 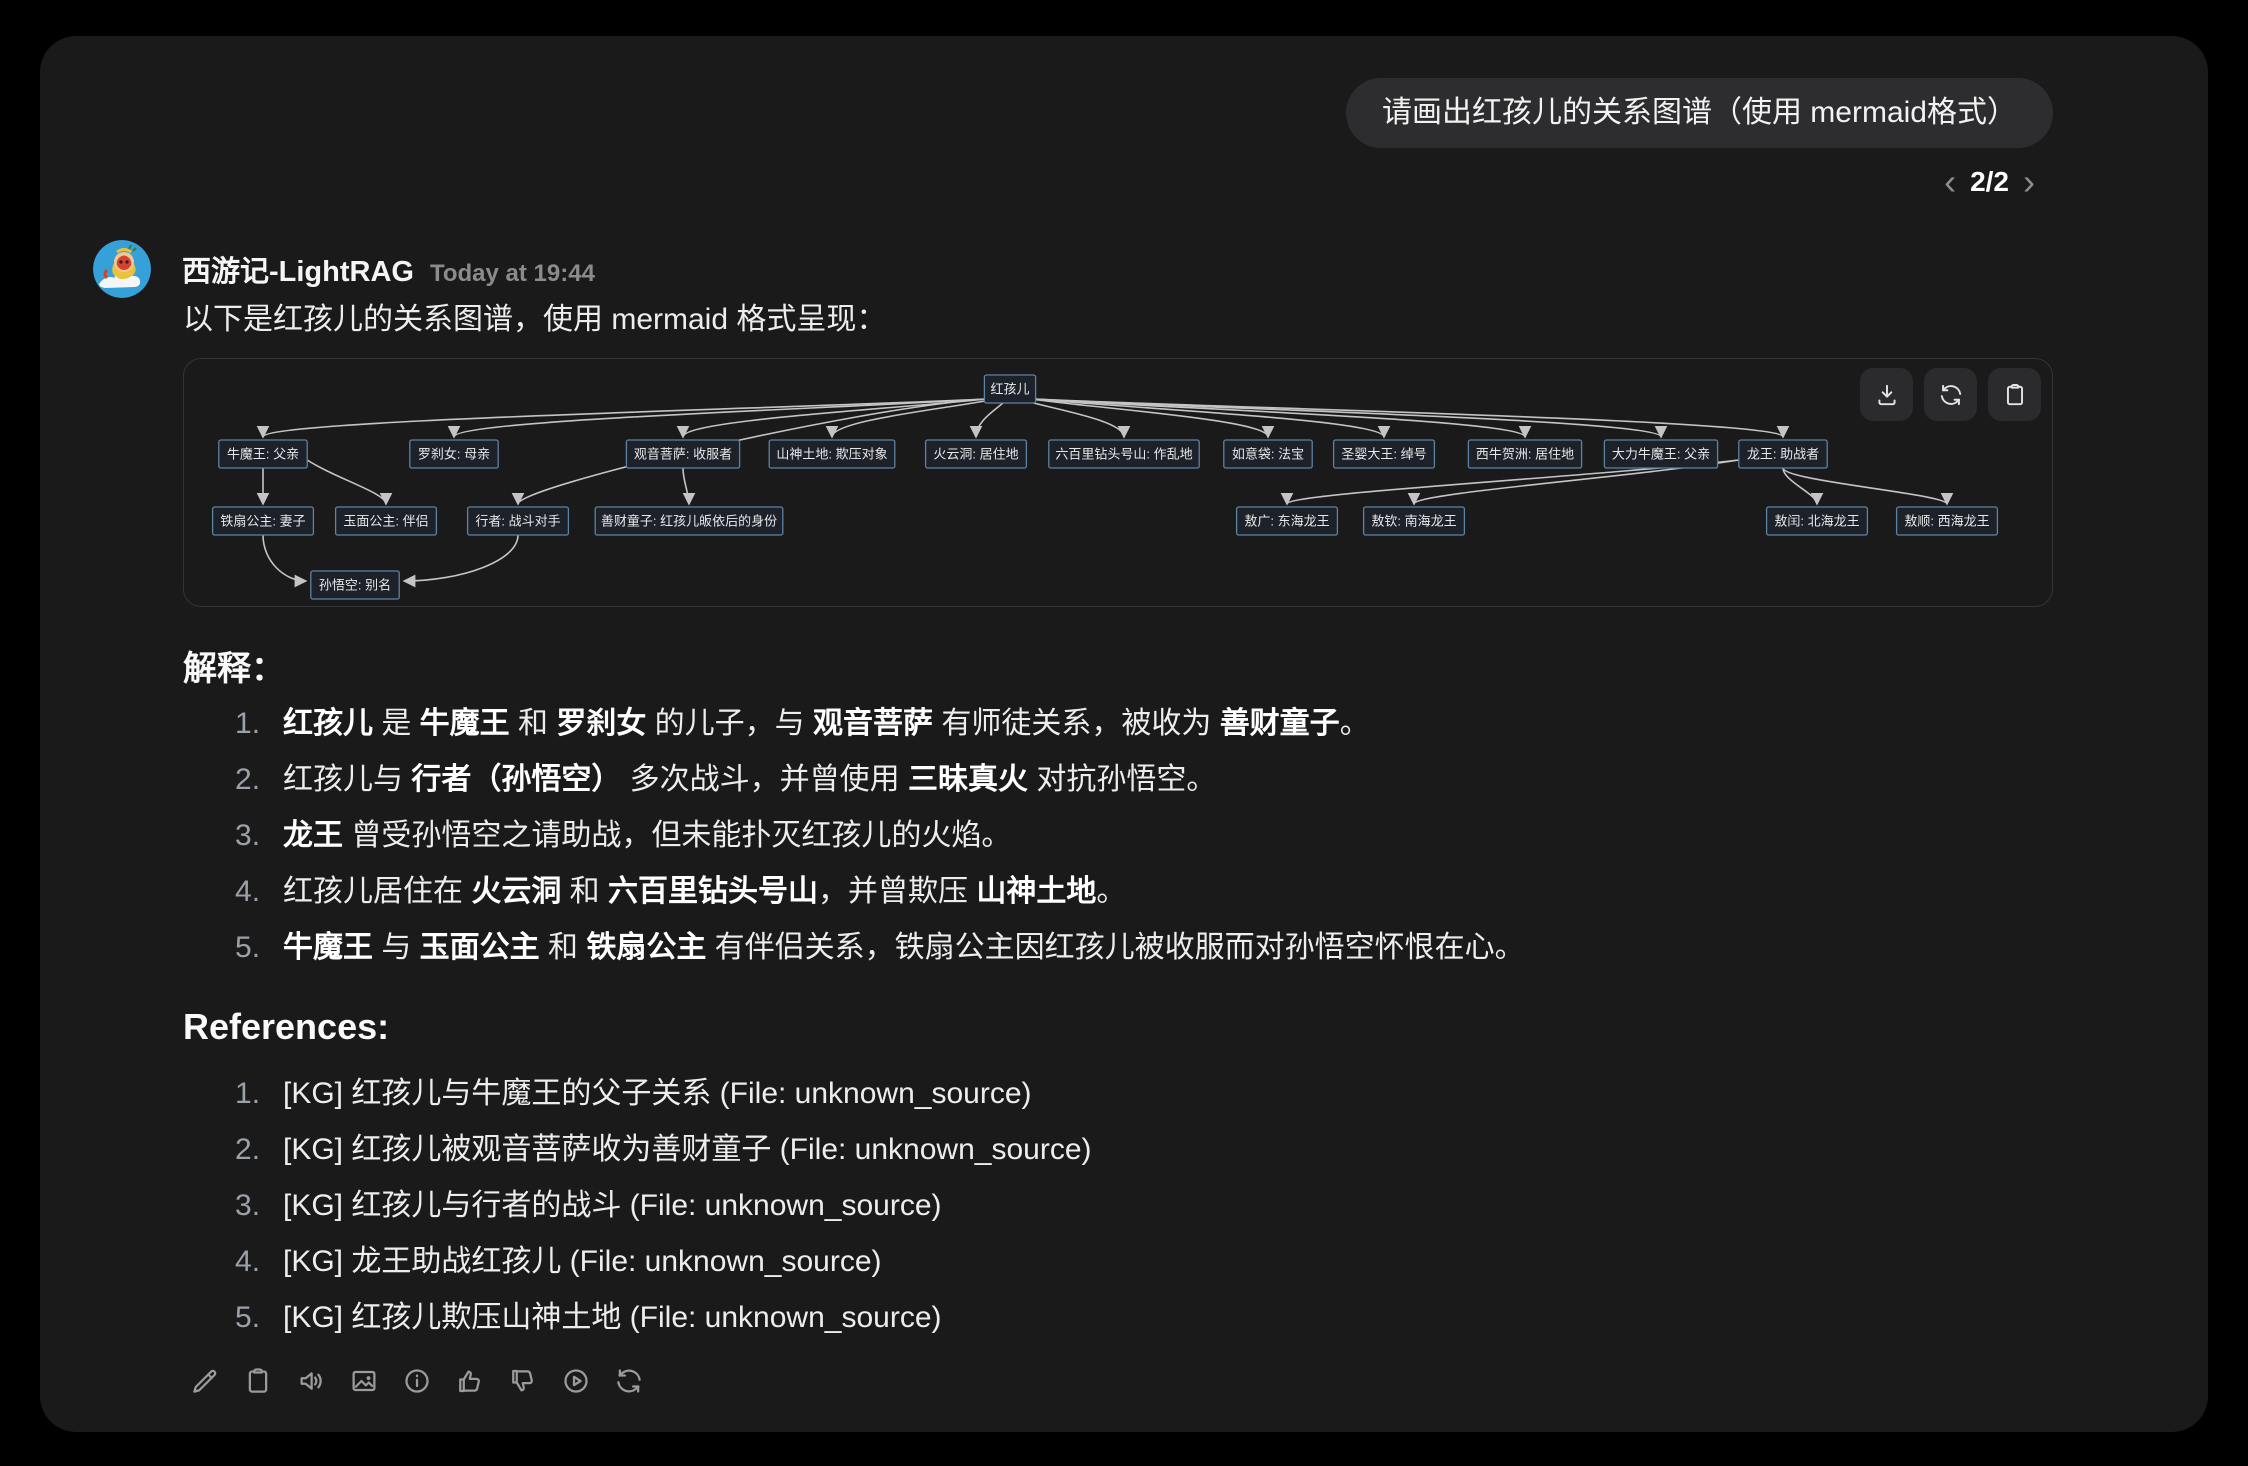 I want to click on diagram-node: 孙悟空: 别名, so click(x=355, y=585).